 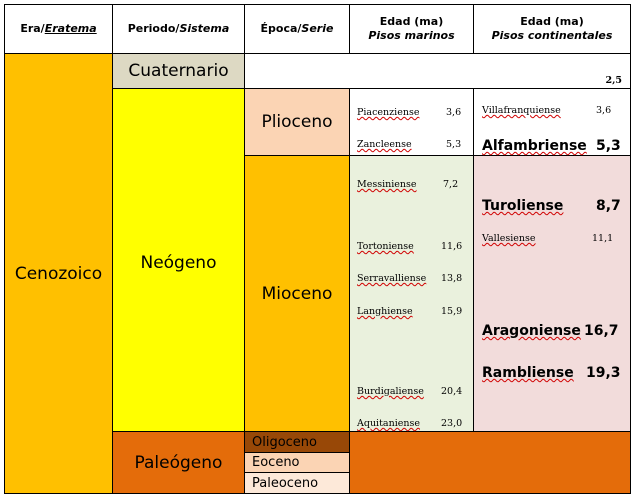 What do you see at coordinates (411, 21) in the screenshot?
I see `header-marine-title: Edad (ma)` at bounding box center [411, 21].